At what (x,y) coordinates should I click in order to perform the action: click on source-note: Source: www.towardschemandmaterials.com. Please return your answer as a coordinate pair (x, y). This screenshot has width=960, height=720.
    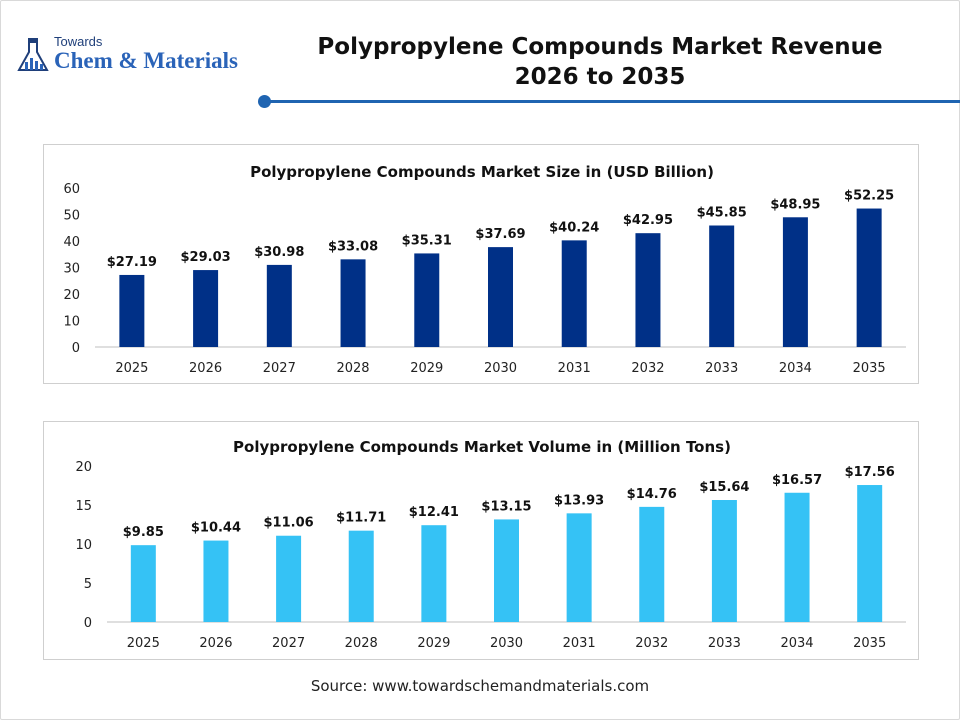
    Looking at the image, I should click on (480, 686).